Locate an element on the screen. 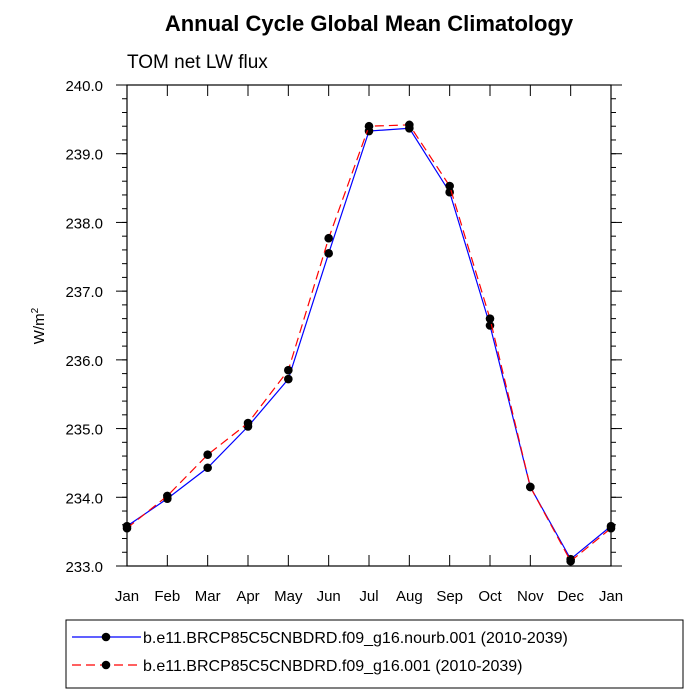  x-tick-label: Aug is located at coordinates (409, 596).